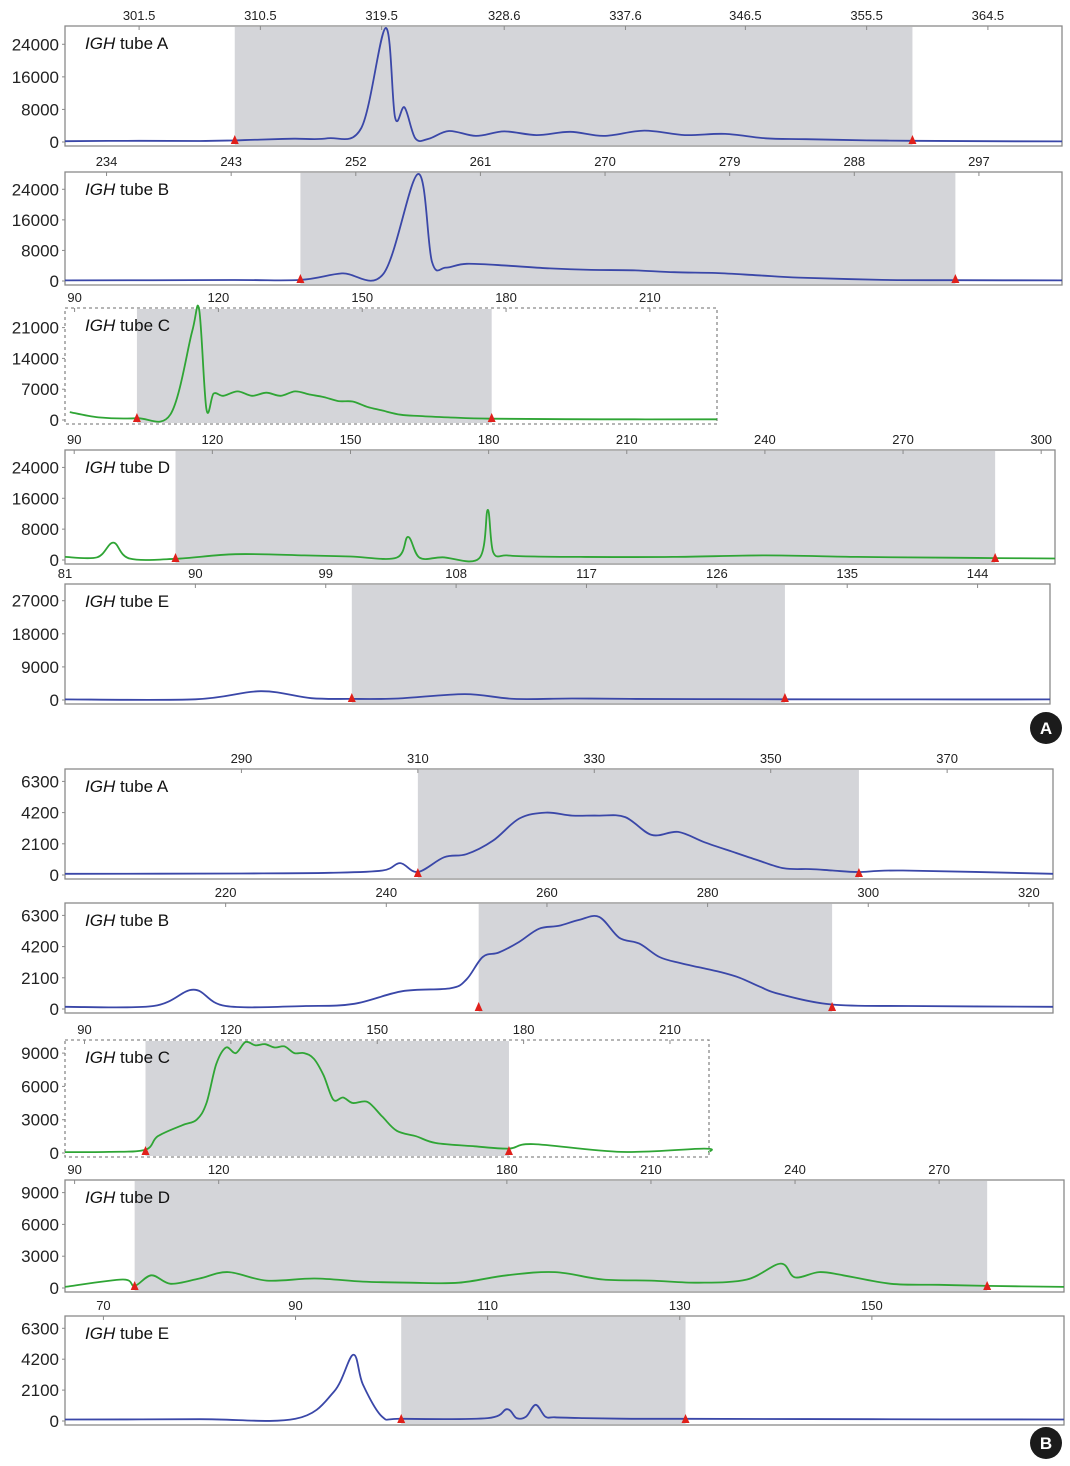 This screenshot has width=1070, height=1466. Describe the element at coordinates (847, 573) in the screenshot. I see `x-tick-label: 135` at that location.